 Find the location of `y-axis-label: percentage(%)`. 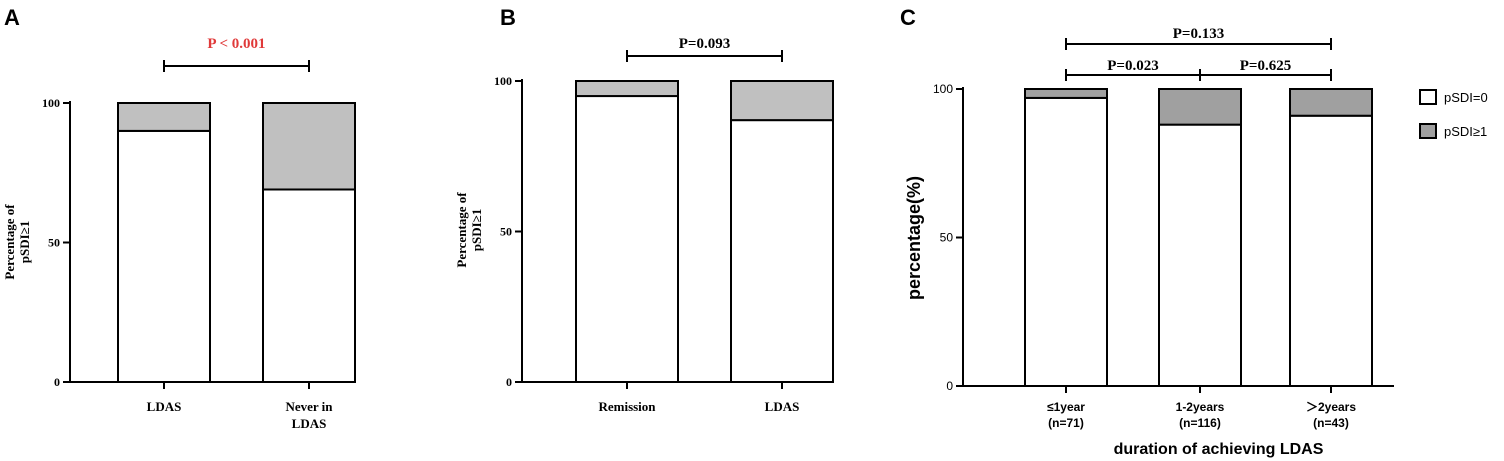

y-axis-label: percentage(%) is located at coordinates (914, 238).